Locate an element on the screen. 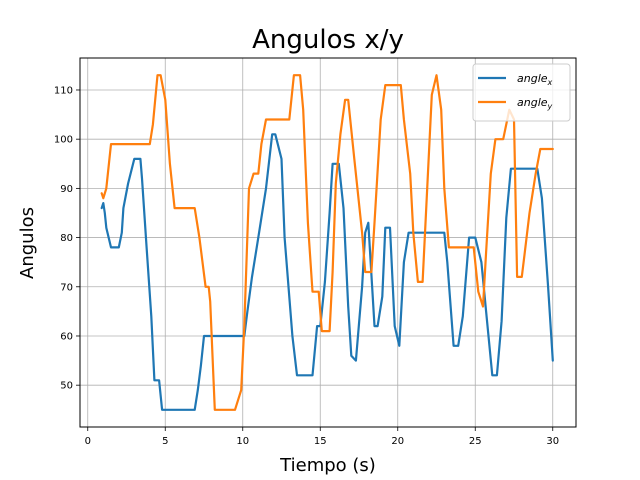 Image resolution: width=640 pixels, height=480 pixels. legend-label-angle-x: anglex is located at coordinates (535, 79).